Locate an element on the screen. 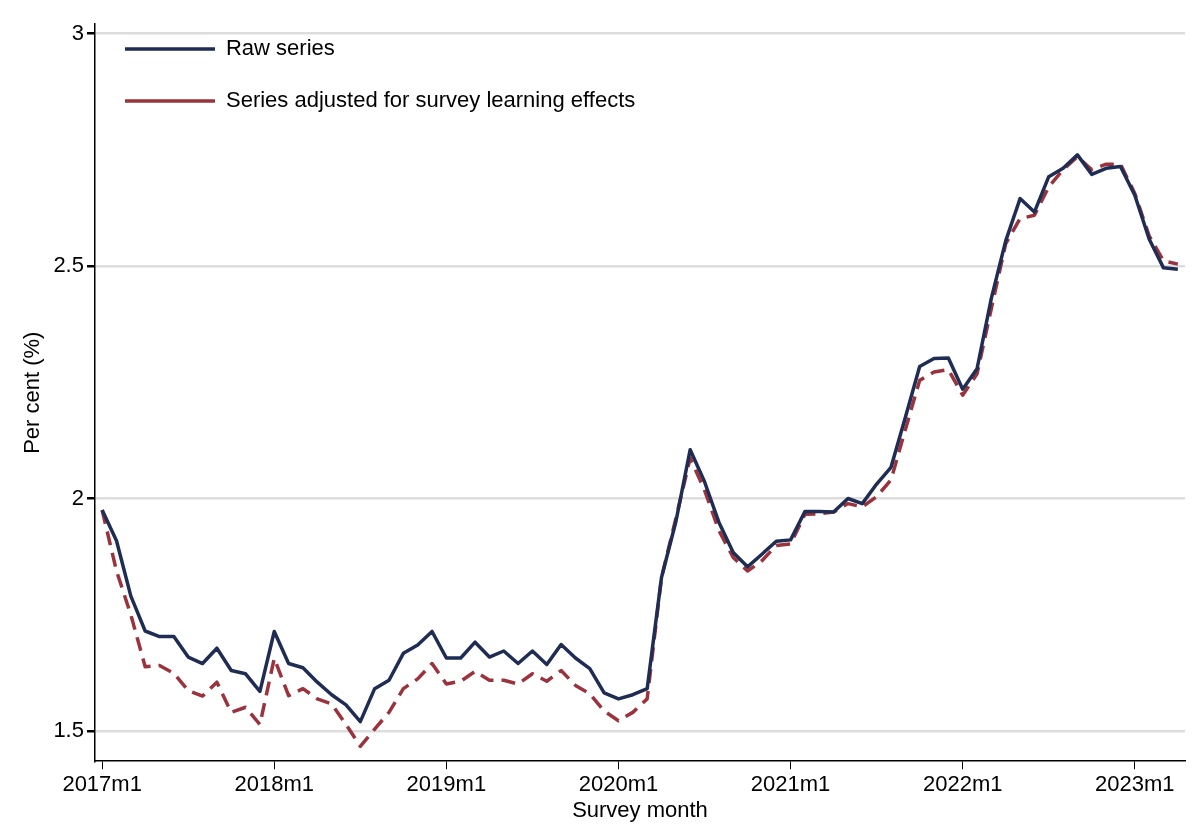 The width and height of the screenshot is (1198, 832). x-tick-label: 2023m1 is located at coordinates (1135, 784).